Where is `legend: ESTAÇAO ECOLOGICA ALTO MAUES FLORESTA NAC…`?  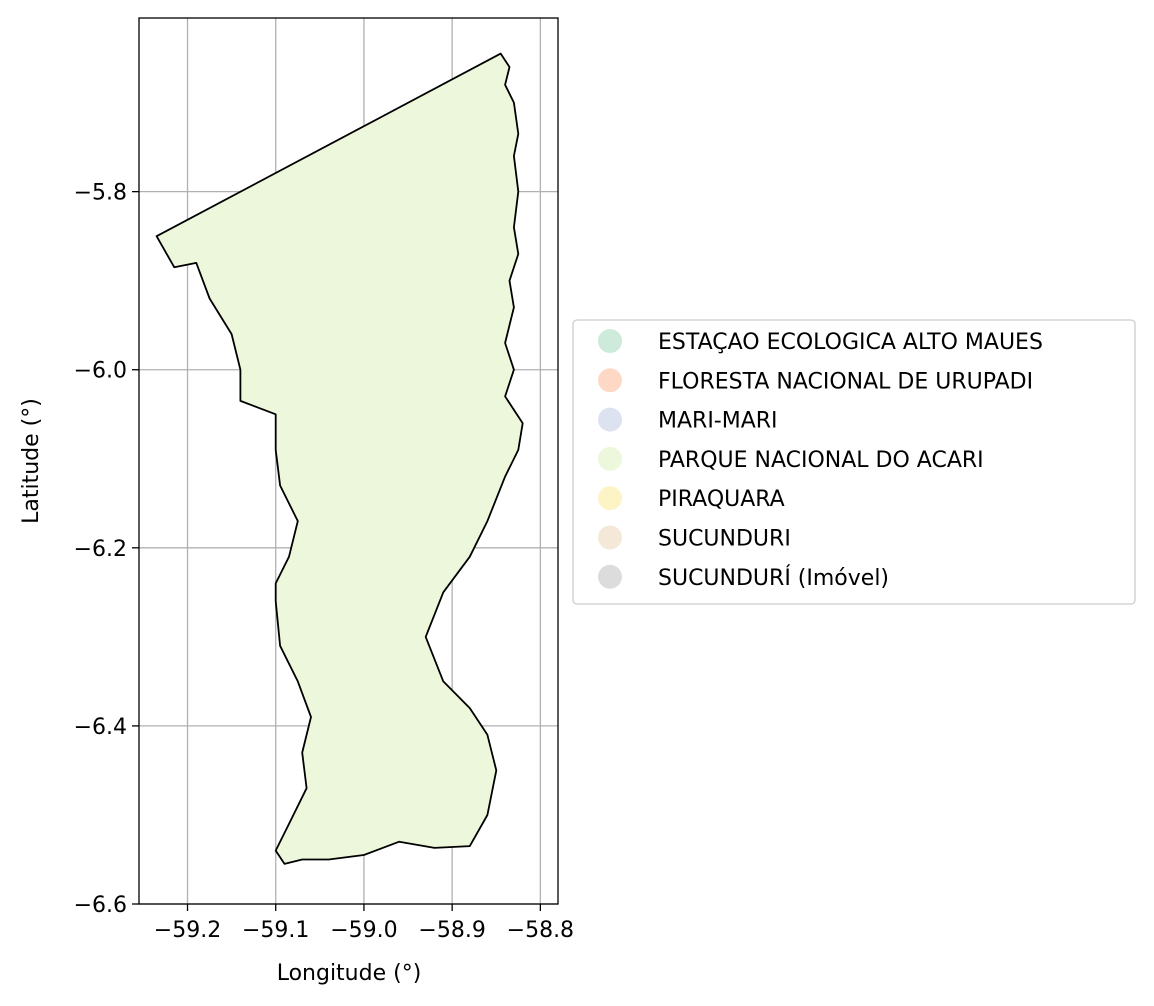
legend: ESTAÇAO ECOLOGICA ALTO MAUES FLORESTA NAC… is located at coordinates (854, 462).